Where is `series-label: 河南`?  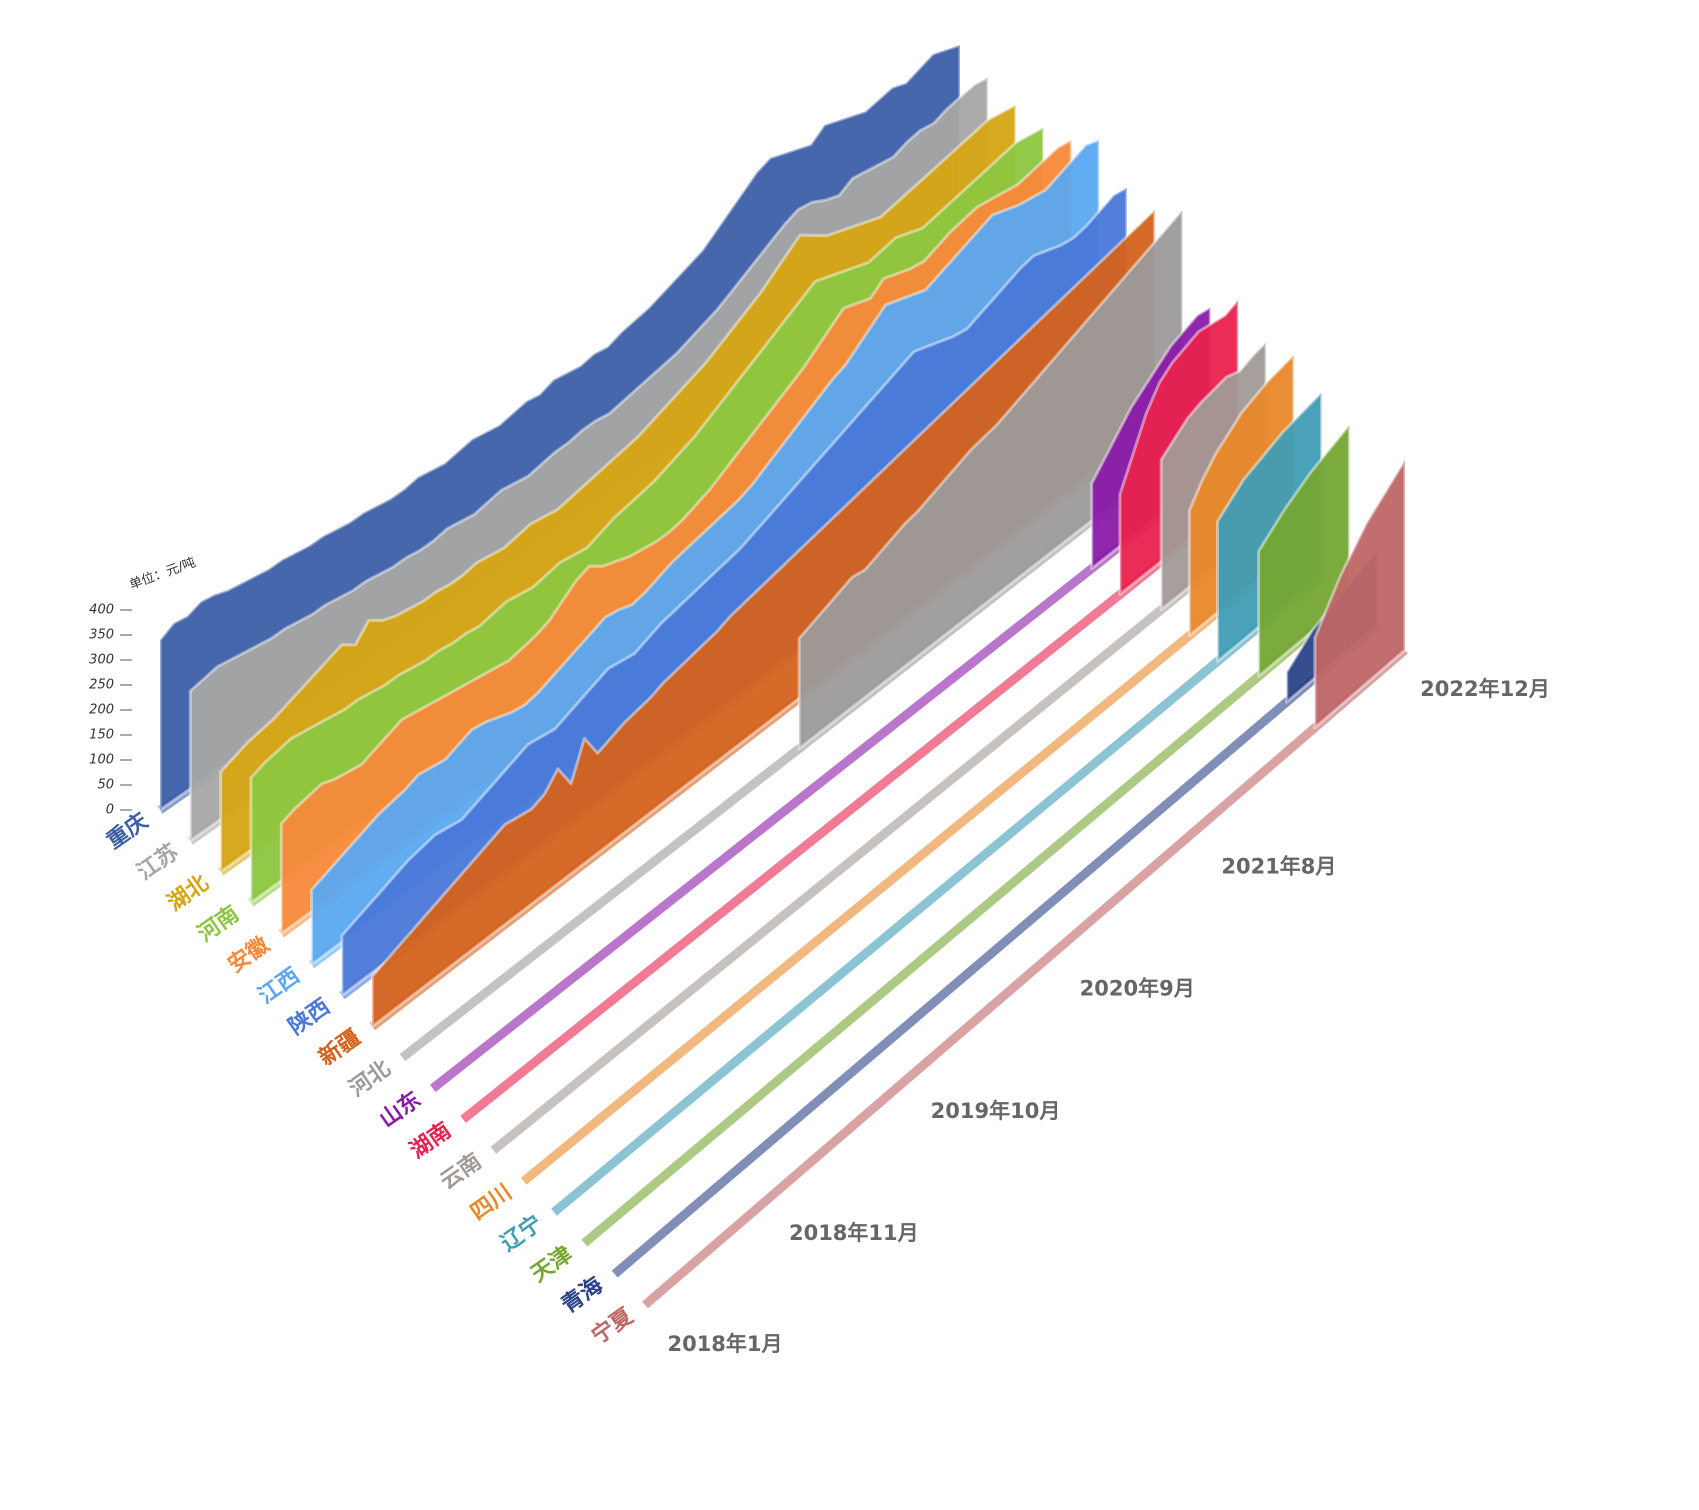 series-label: 河南 is located at coordinates (218, 925).